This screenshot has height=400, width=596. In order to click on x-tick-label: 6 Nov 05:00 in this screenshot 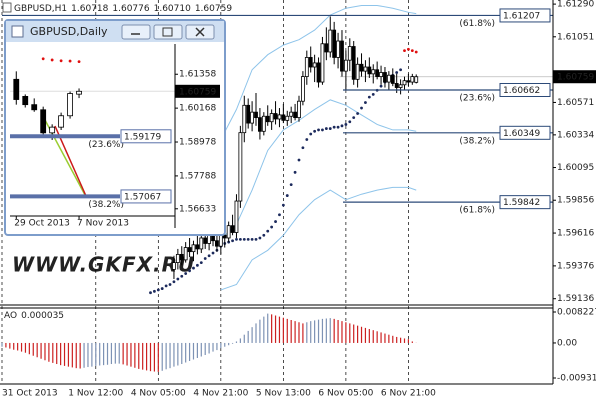, I will do `click(345, 394)`.